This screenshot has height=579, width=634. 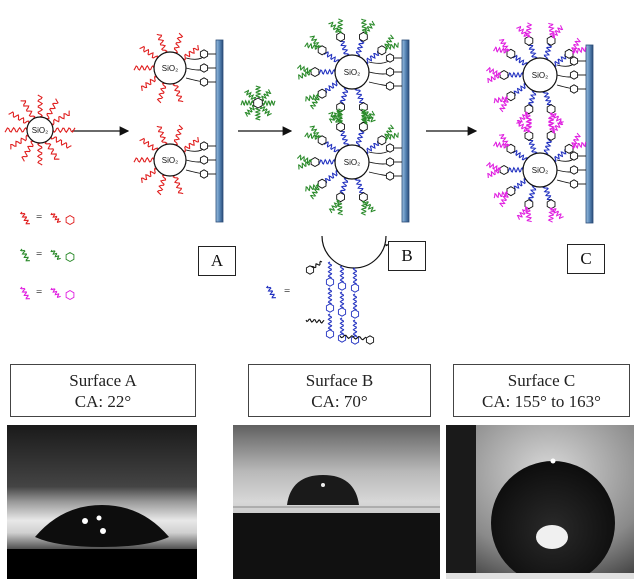 I want to click on tether-c02-ring, so click(x=574, y=89).